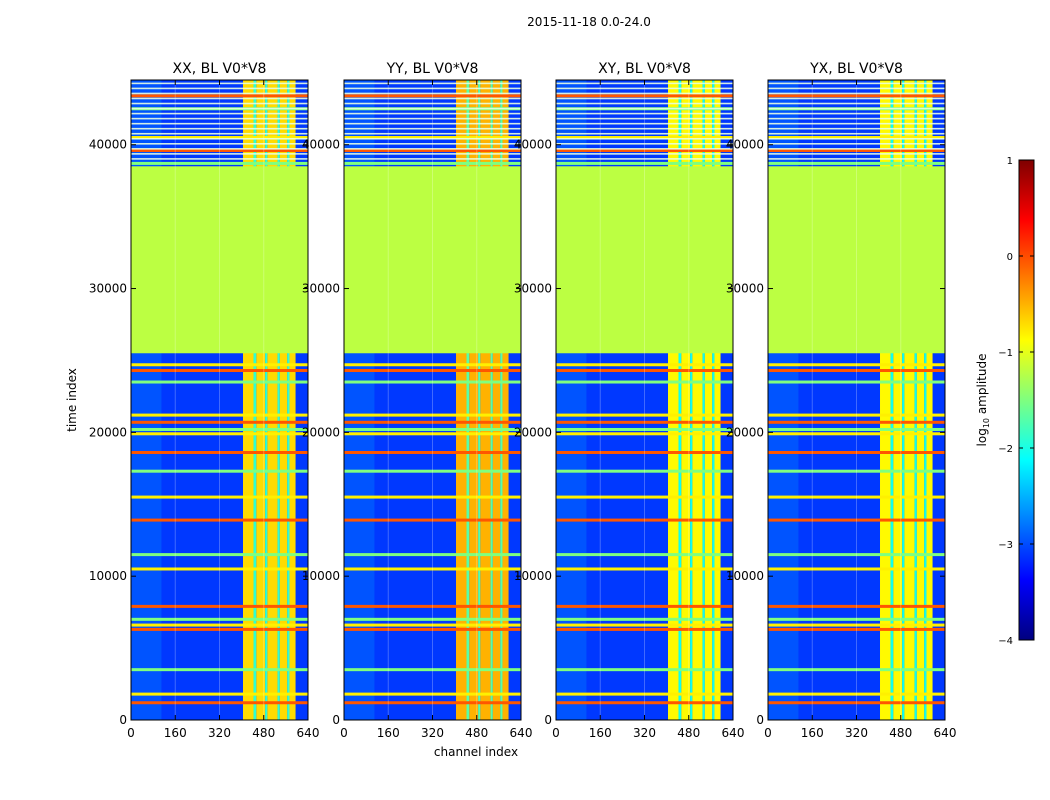 The height and width of the screenshot is (800, 1050). I want to click on colorbar-tick-label: 1, so click(1010, 161).